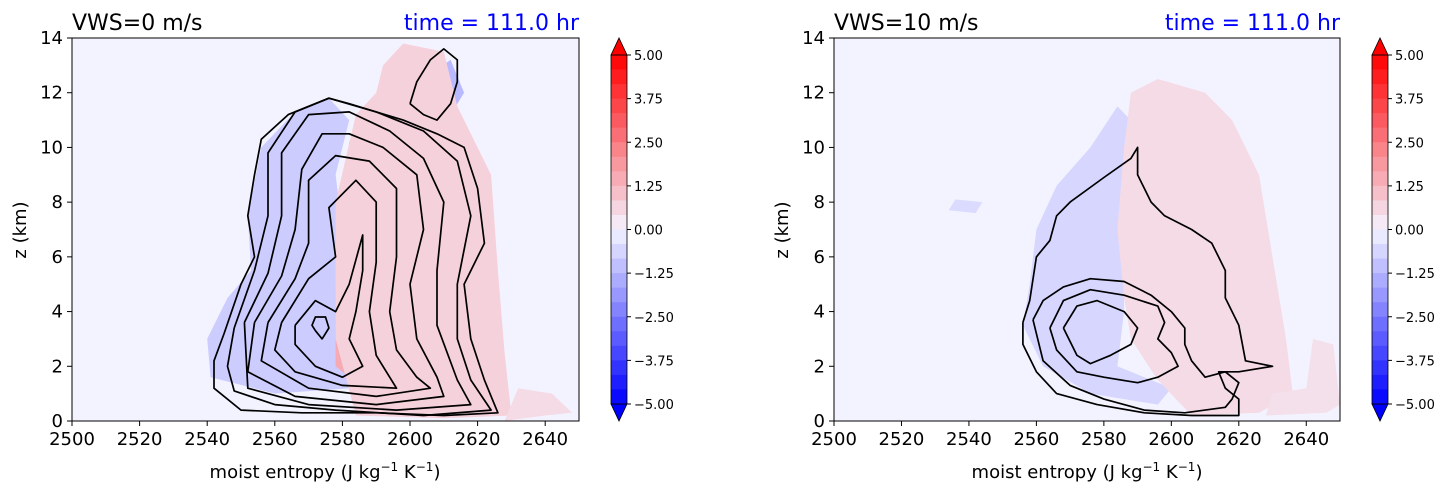 This screenshot has height=496, width=1451. Describe the element at coordinates (619, 46) in the screenshot. I see `colorbar-extend-max` at that location.